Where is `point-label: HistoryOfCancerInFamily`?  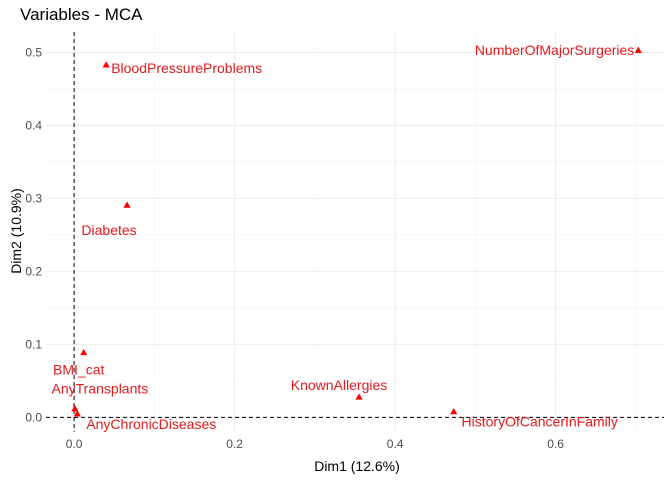 point-label: HistoryOfCancerInFamily is located at coordinates (540, 422).